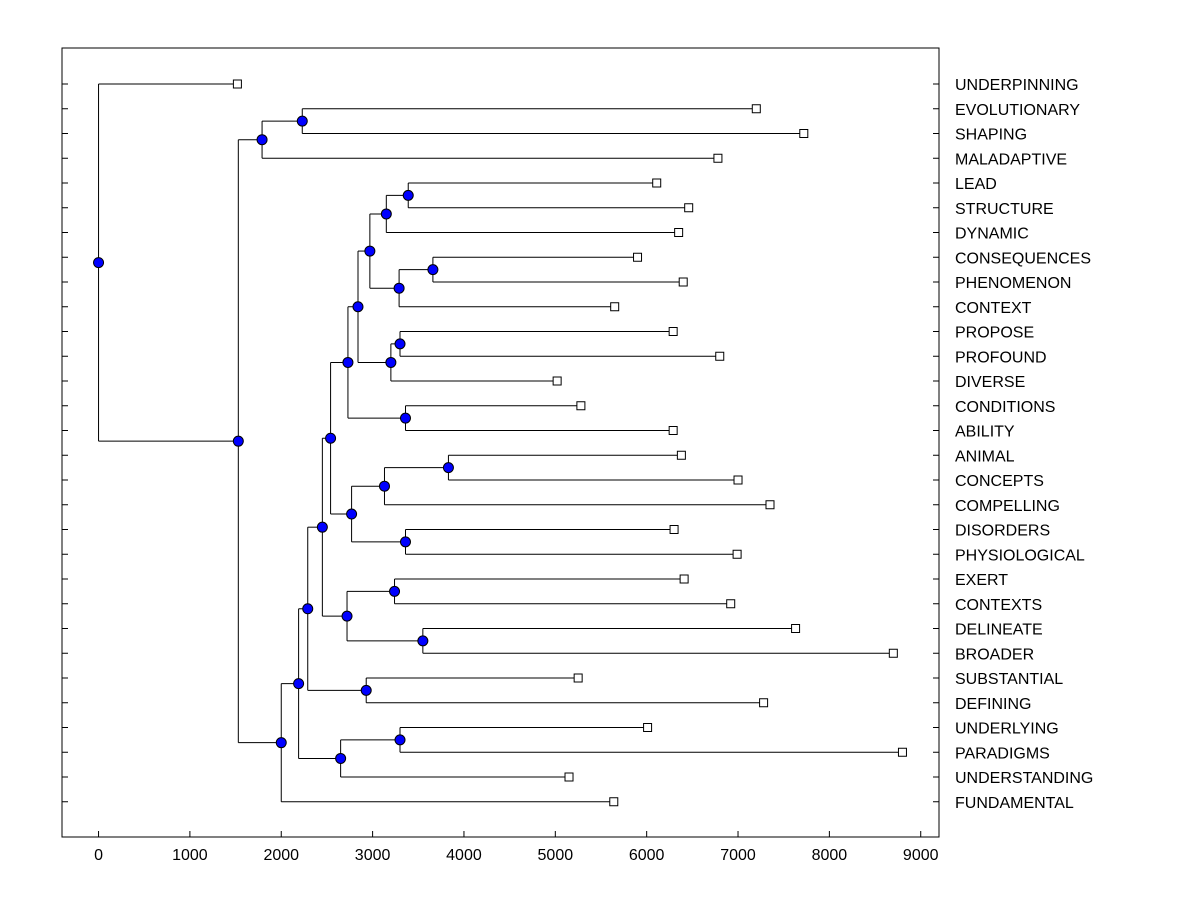  I want to click on leaf-marker-contexts, so click(731, 604).